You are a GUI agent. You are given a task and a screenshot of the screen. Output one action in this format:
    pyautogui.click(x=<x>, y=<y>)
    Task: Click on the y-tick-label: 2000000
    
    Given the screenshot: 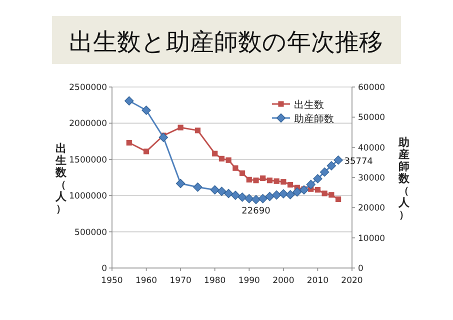 What is the action you would take?
    pyautogui.click(x=88, y=124)
    